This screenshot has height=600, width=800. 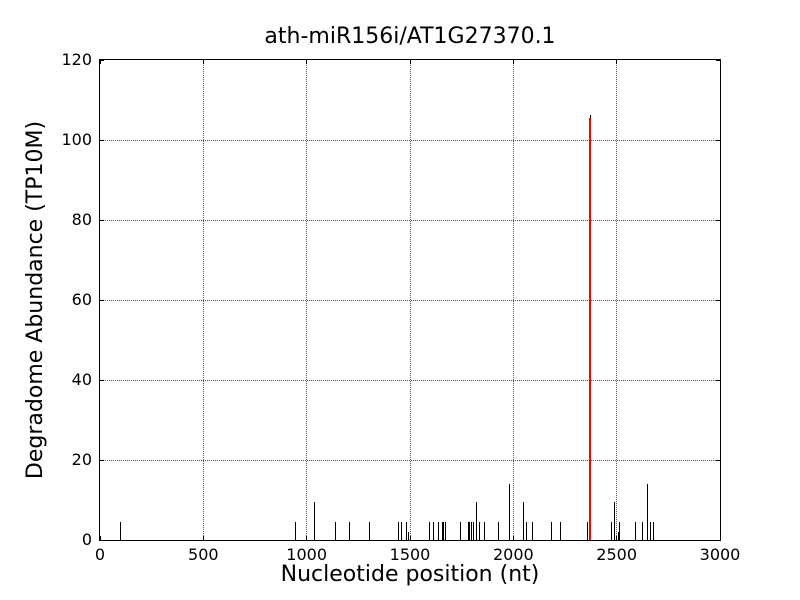 What do you see at coordinates (86, 539) in the screenshot?
I see `y-tick-label-0: 0` at bounding box center [86, 539].